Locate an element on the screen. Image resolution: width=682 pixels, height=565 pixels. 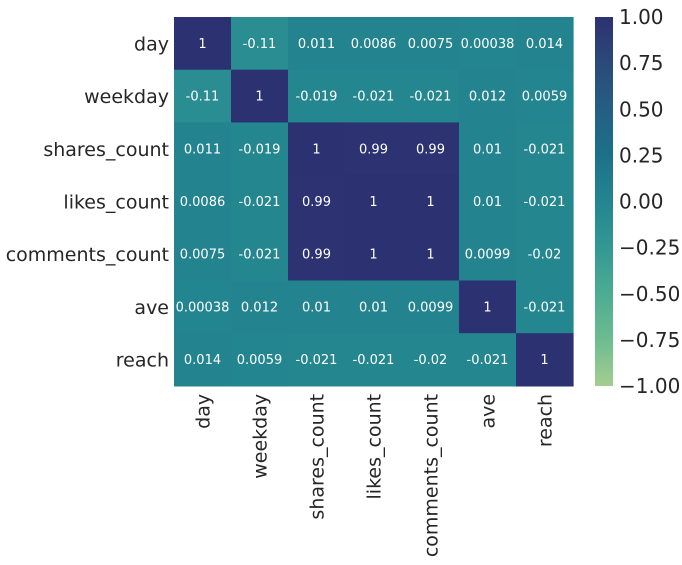
row-tick-label: reach is located at coordinates (142, 361).